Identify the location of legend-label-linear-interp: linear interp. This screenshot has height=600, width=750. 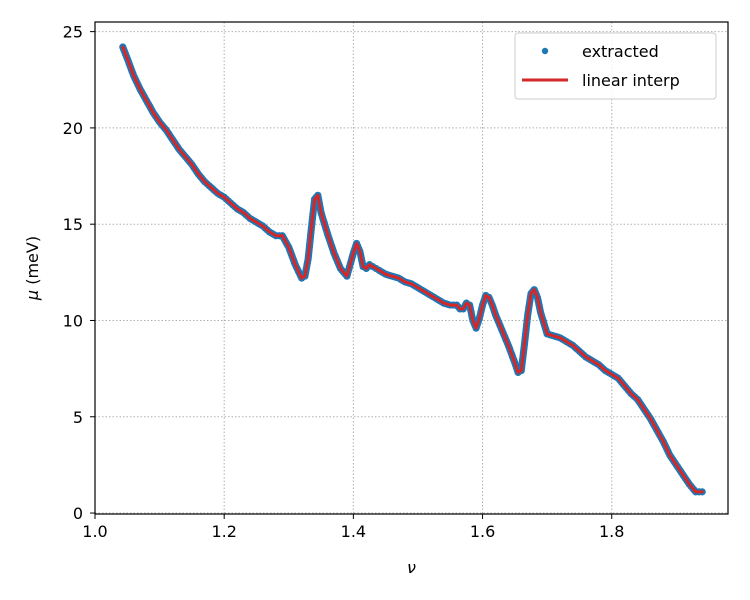
(631, 80).